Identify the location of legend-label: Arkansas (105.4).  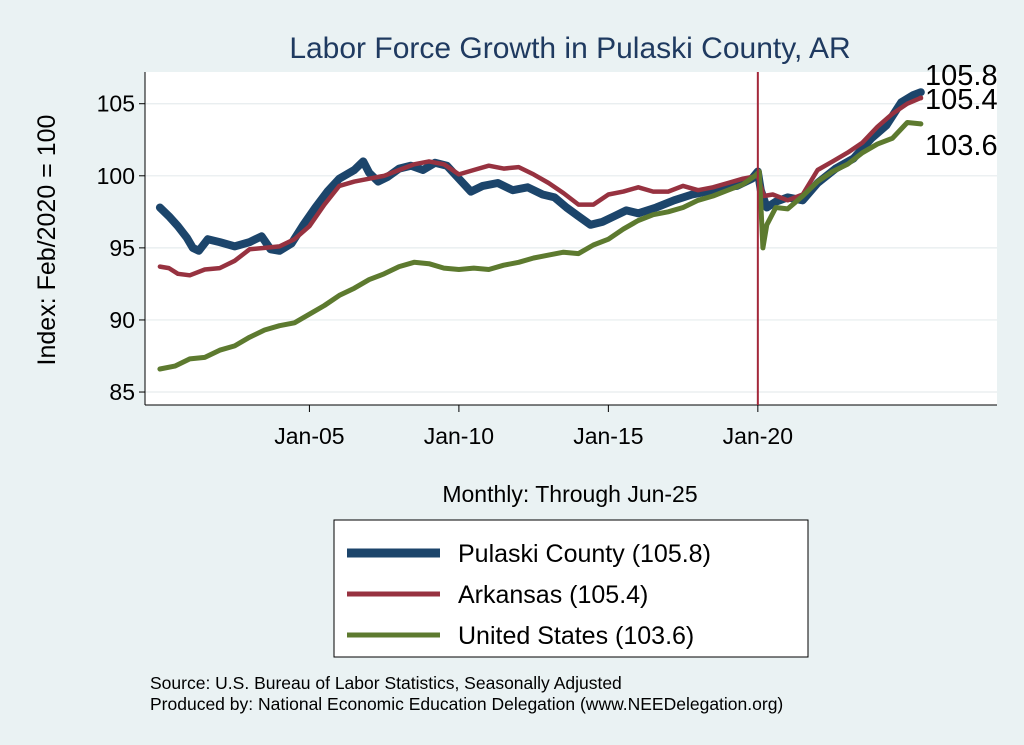
(553, 595).